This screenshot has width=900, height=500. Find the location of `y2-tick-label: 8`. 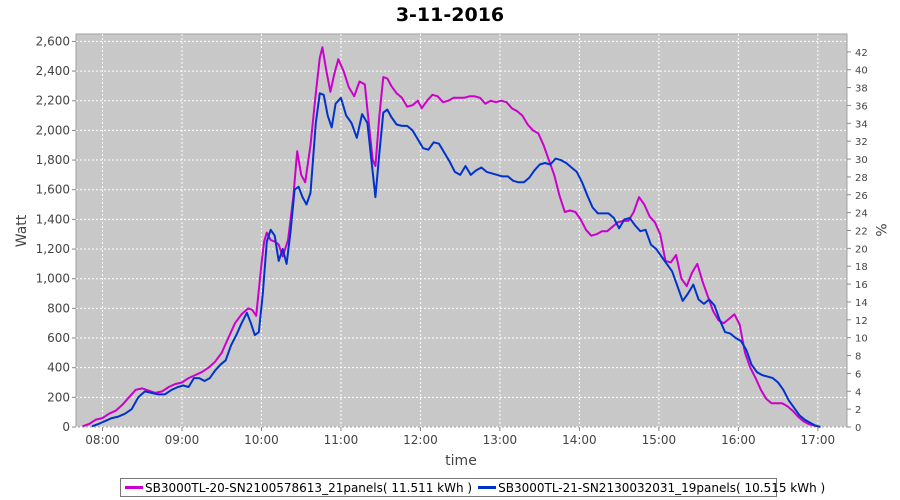

y2-tick-label: 8 is located at coordinates (858, 357).